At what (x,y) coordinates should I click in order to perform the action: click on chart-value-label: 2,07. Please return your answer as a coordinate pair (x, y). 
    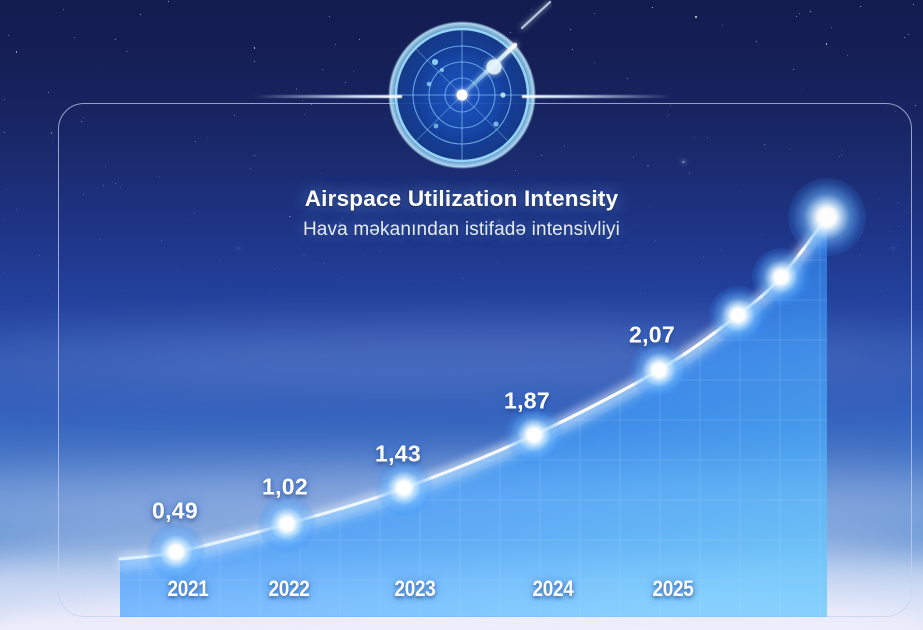
    Looking at the image, I should click on (652, 334).